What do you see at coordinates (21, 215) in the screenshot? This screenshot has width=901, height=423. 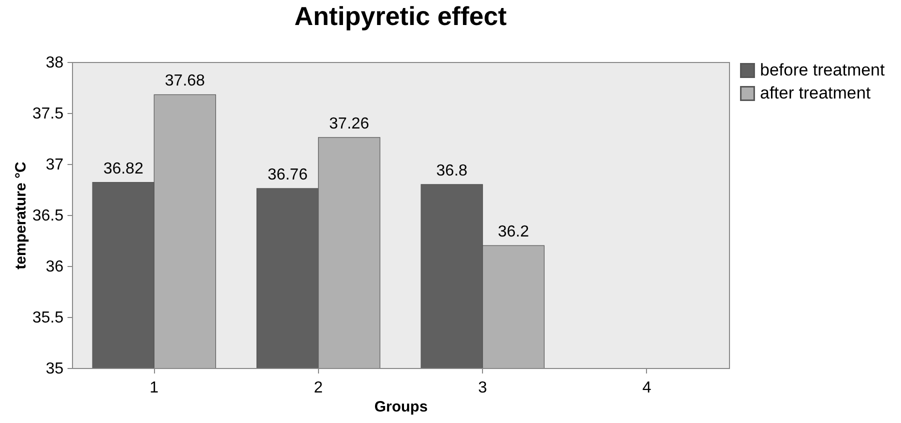 I see `y-axis-title: temperature °C` at bounding box center [21, 215].